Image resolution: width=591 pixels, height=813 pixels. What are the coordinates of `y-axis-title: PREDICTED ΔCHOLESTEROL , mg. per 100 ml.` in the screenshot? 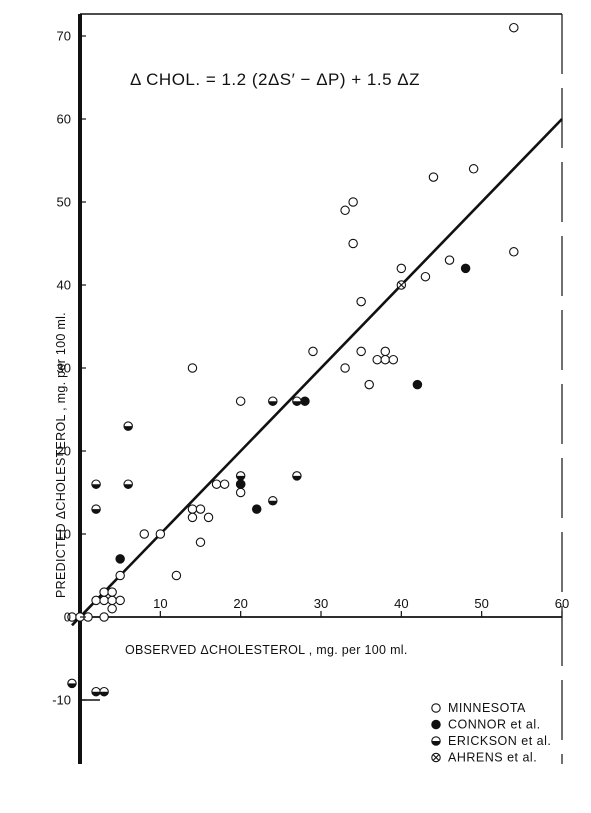 It's located at (61, 455).